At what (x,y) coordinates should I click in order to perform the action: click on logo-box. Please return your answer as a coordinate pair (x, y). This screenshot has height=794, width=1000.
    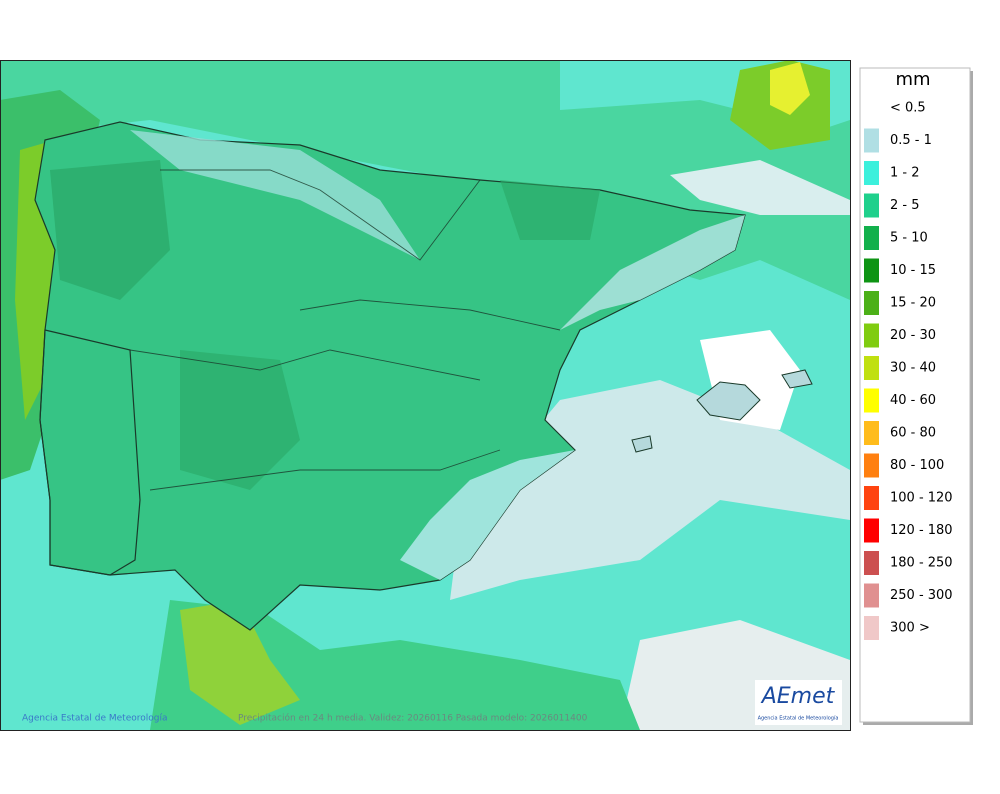
    Looking at the image, I should click on (798, 702).